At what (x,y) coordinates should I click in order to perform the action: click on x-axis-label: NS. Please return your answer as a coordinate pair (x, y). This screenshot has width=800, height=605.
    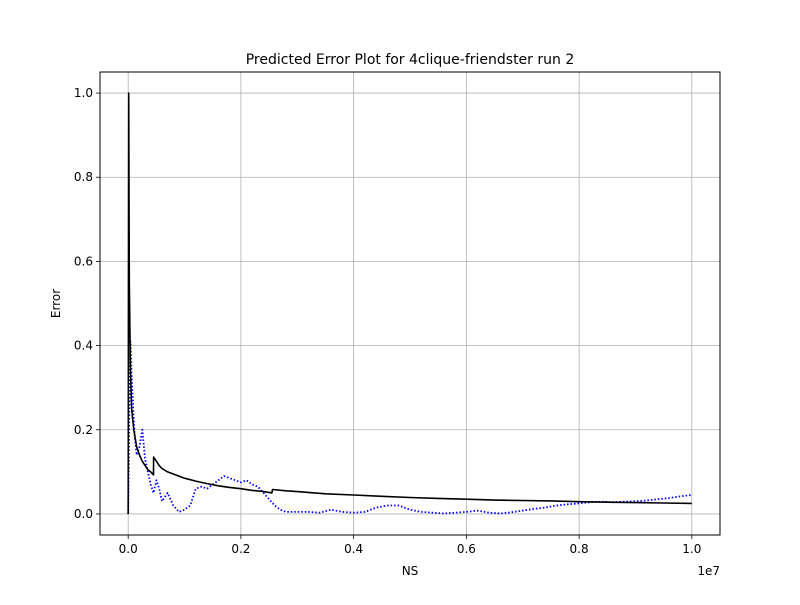
    Looking at the image, I should click on (410, 571).